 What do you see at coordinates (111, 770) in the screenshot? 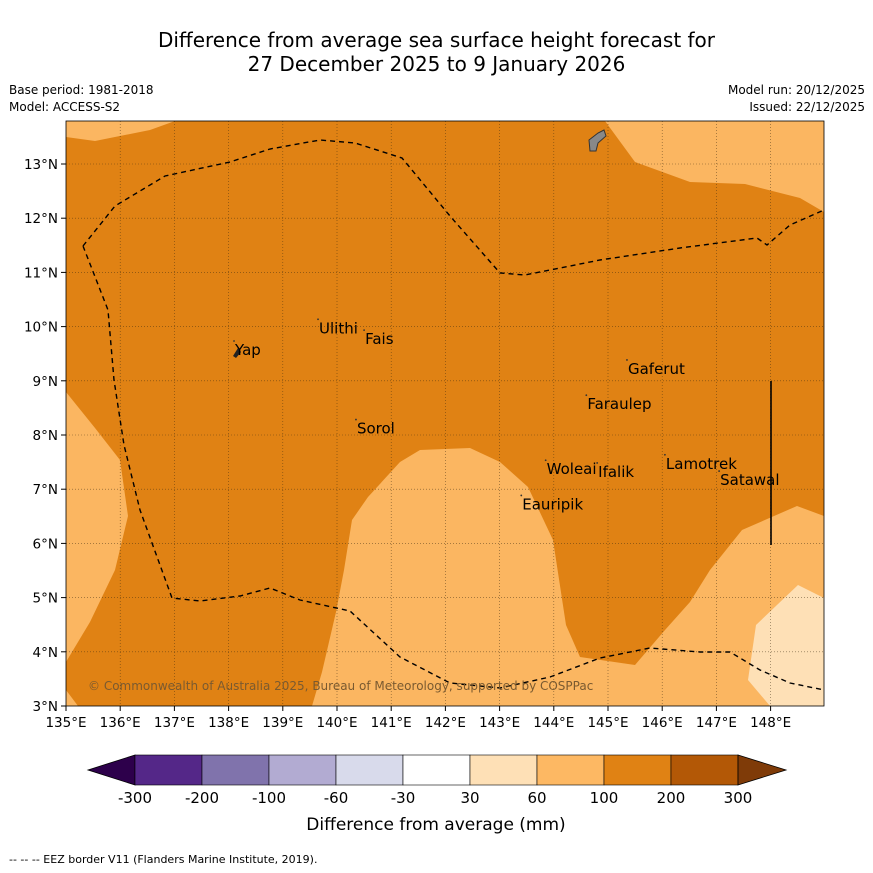
I see `colorbar-extend-low` at bounding box center [111, 770].